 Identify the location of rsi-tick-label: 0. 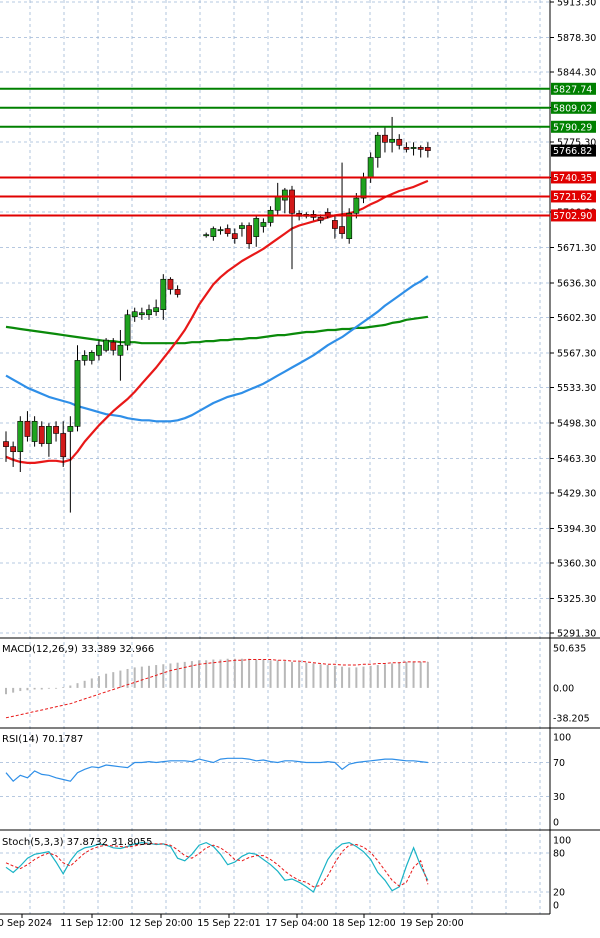
(556, 823).